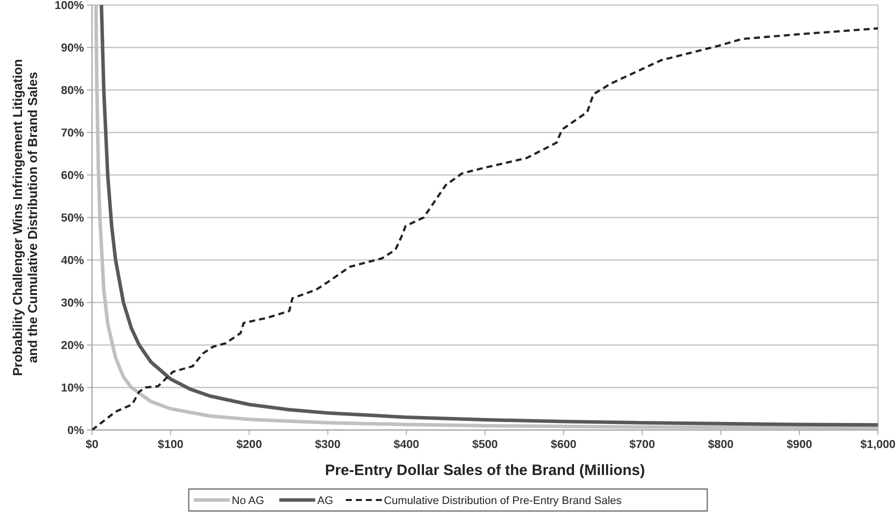  I want to click on x-tick-label: $600, so click(563, 445).